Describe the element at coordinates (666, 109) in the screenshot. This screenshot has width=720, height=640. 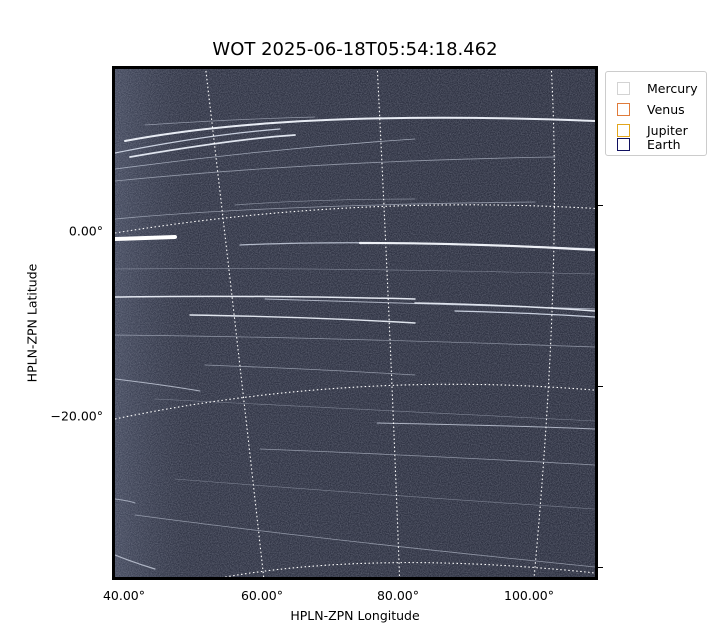
I see `legend-label: Venus` at that location.